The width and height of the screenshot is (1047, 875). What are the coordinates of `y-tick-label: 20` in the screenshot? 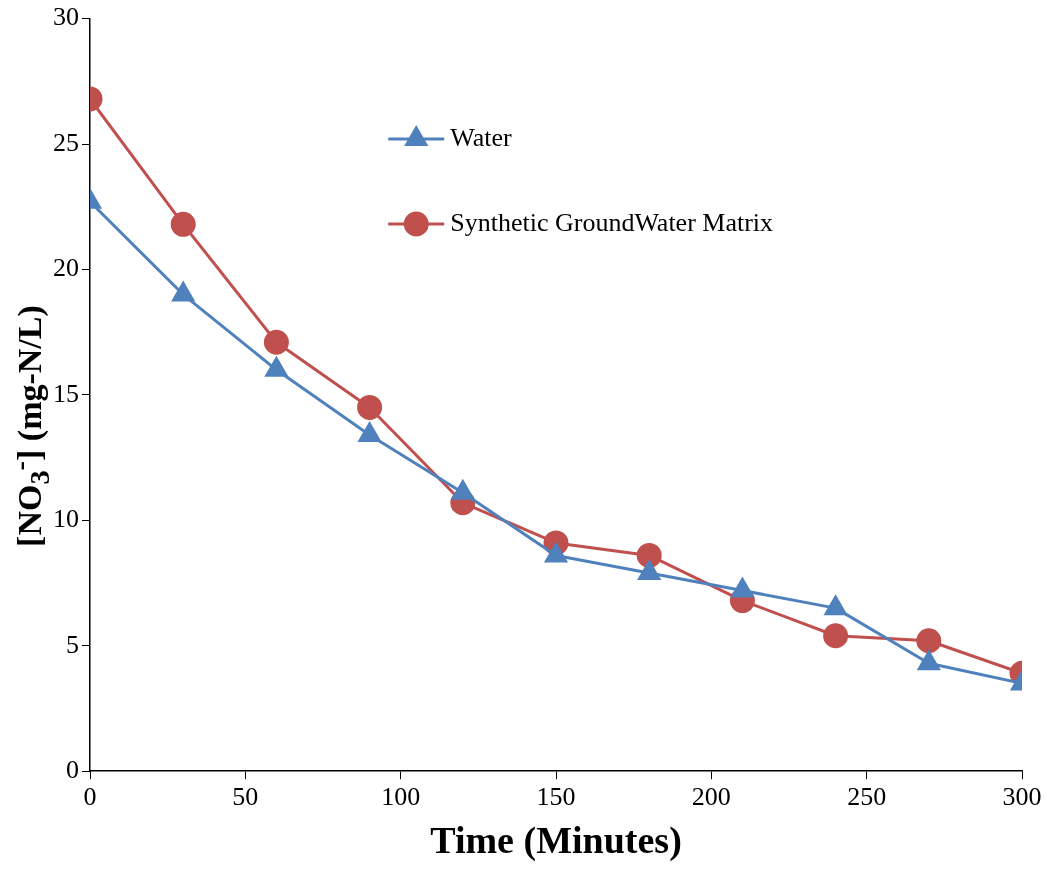 It's located at (66, 268).